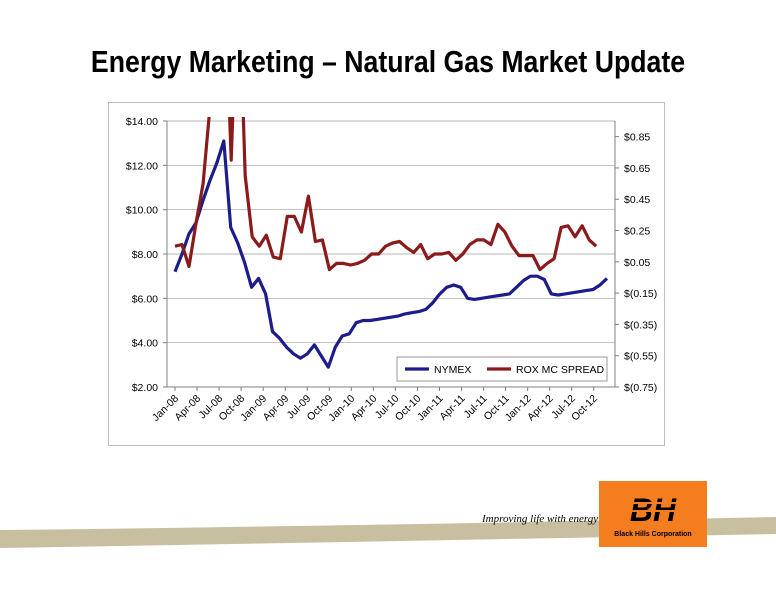 The width and height of the screenshot is (776, 600). Describe the element at coordinates (637, 263) in the screenshot. I see `right-tick-label: $0.05` at that location.